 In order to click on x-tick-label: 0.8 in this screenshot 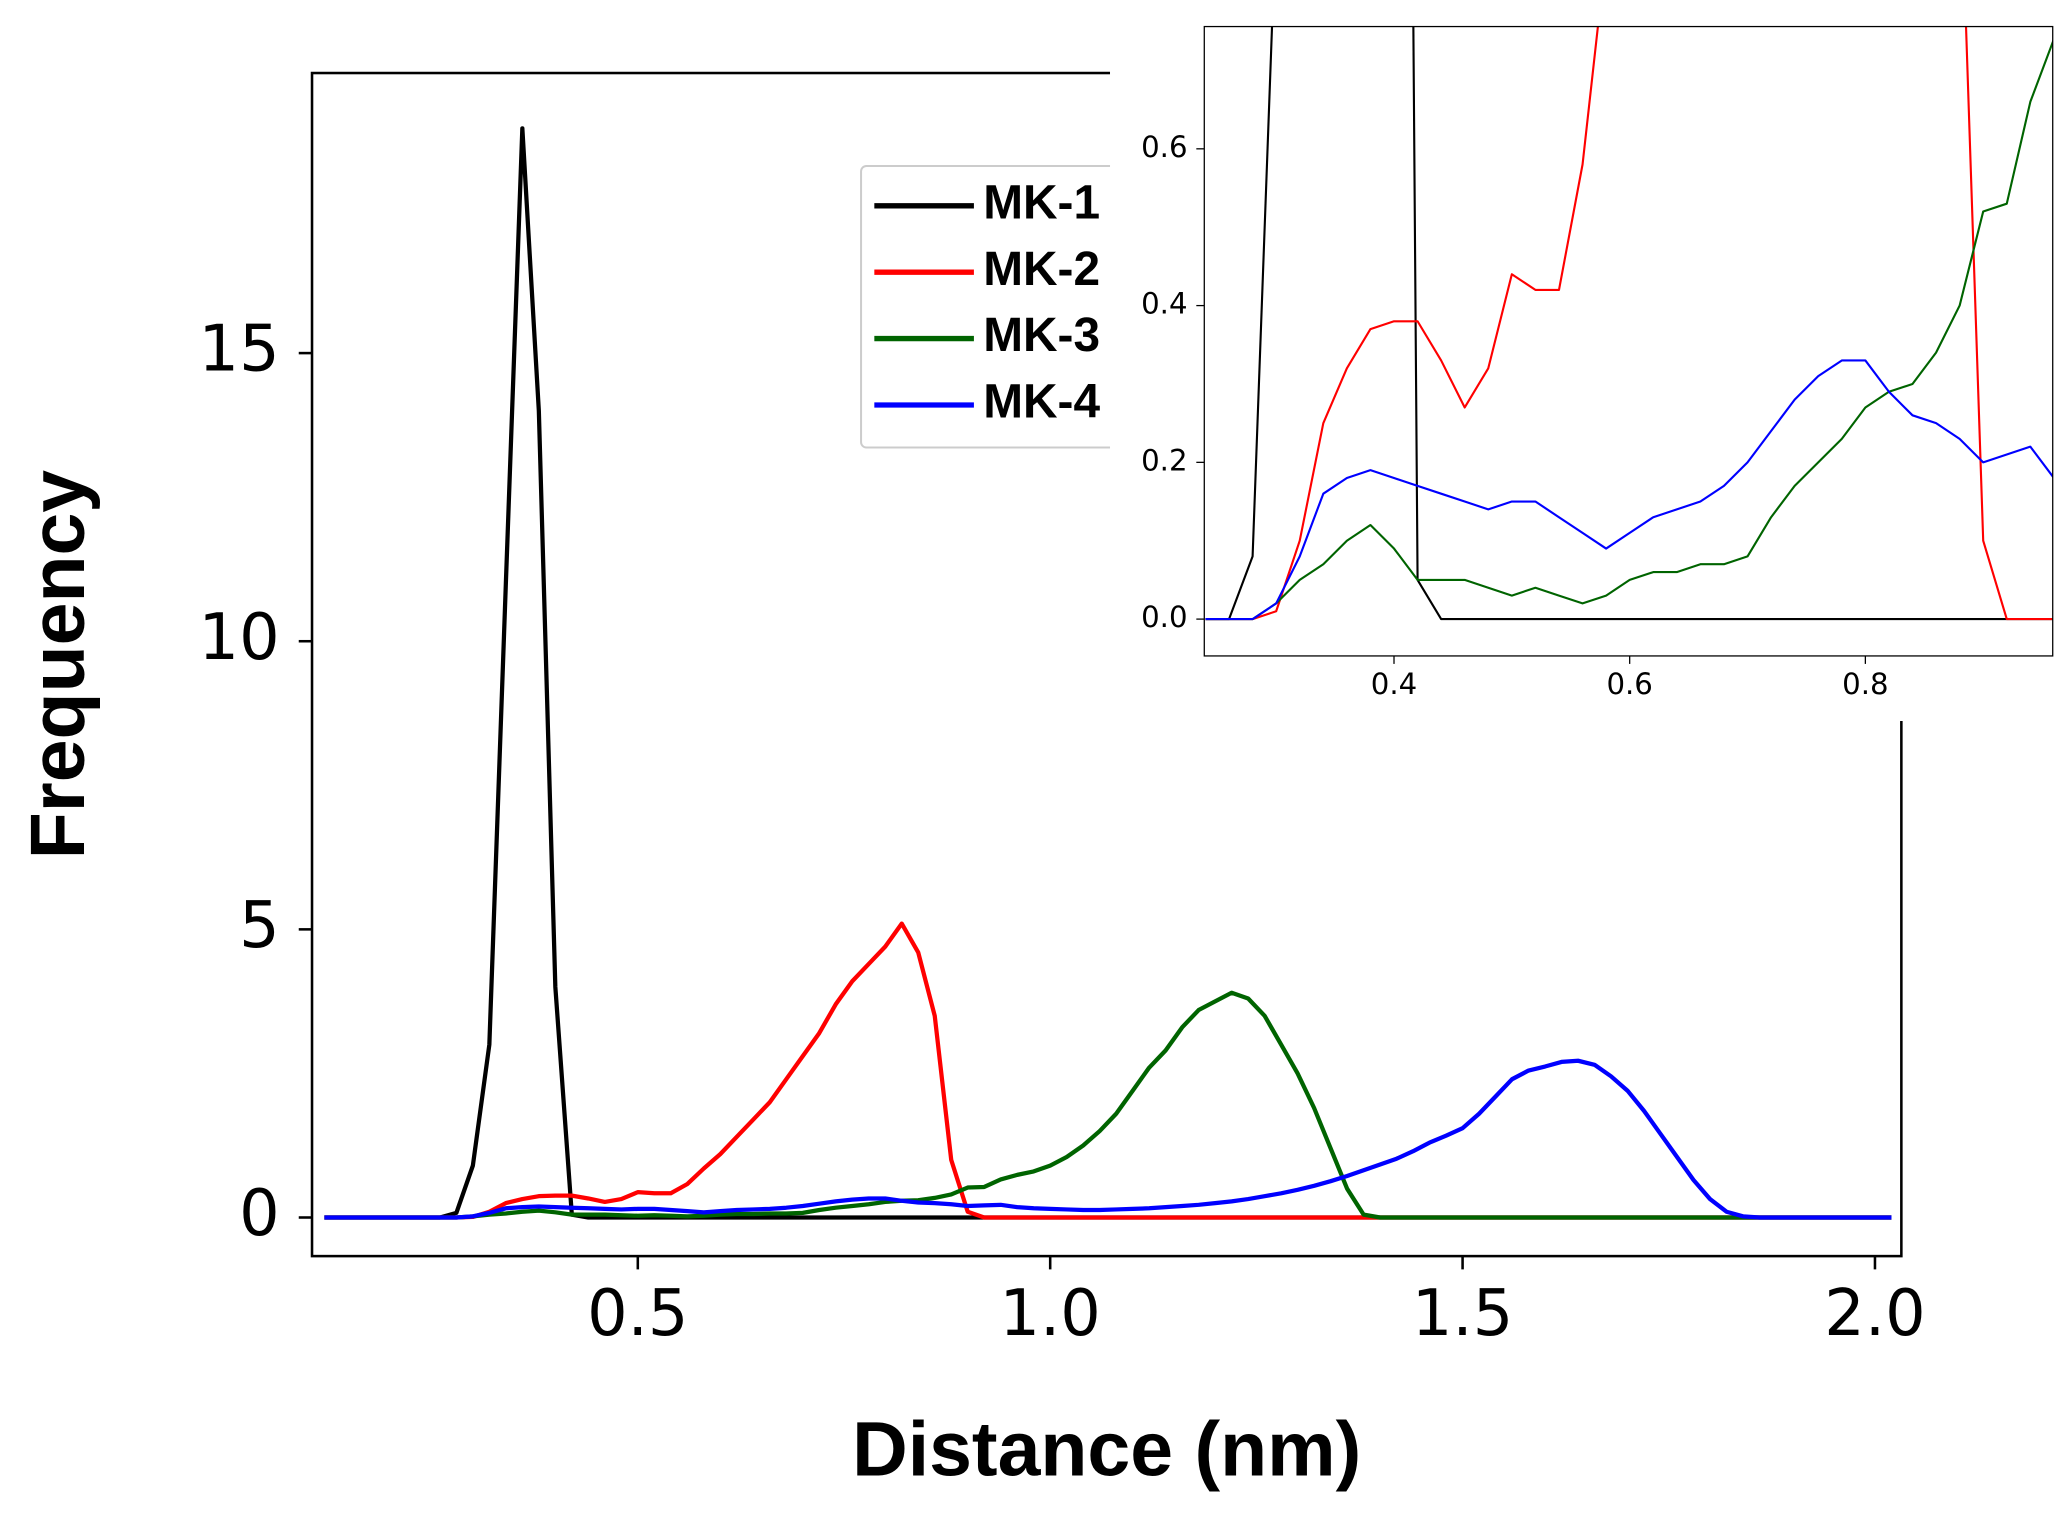, I will do `click(1865, 684)`.